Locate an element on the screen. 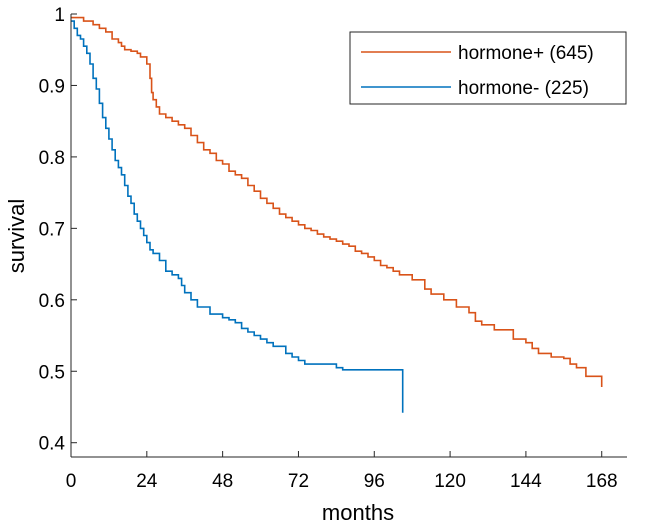 The image size is (646, 532). x-tick-label-120: 120 is located at coordinates (450, 481).